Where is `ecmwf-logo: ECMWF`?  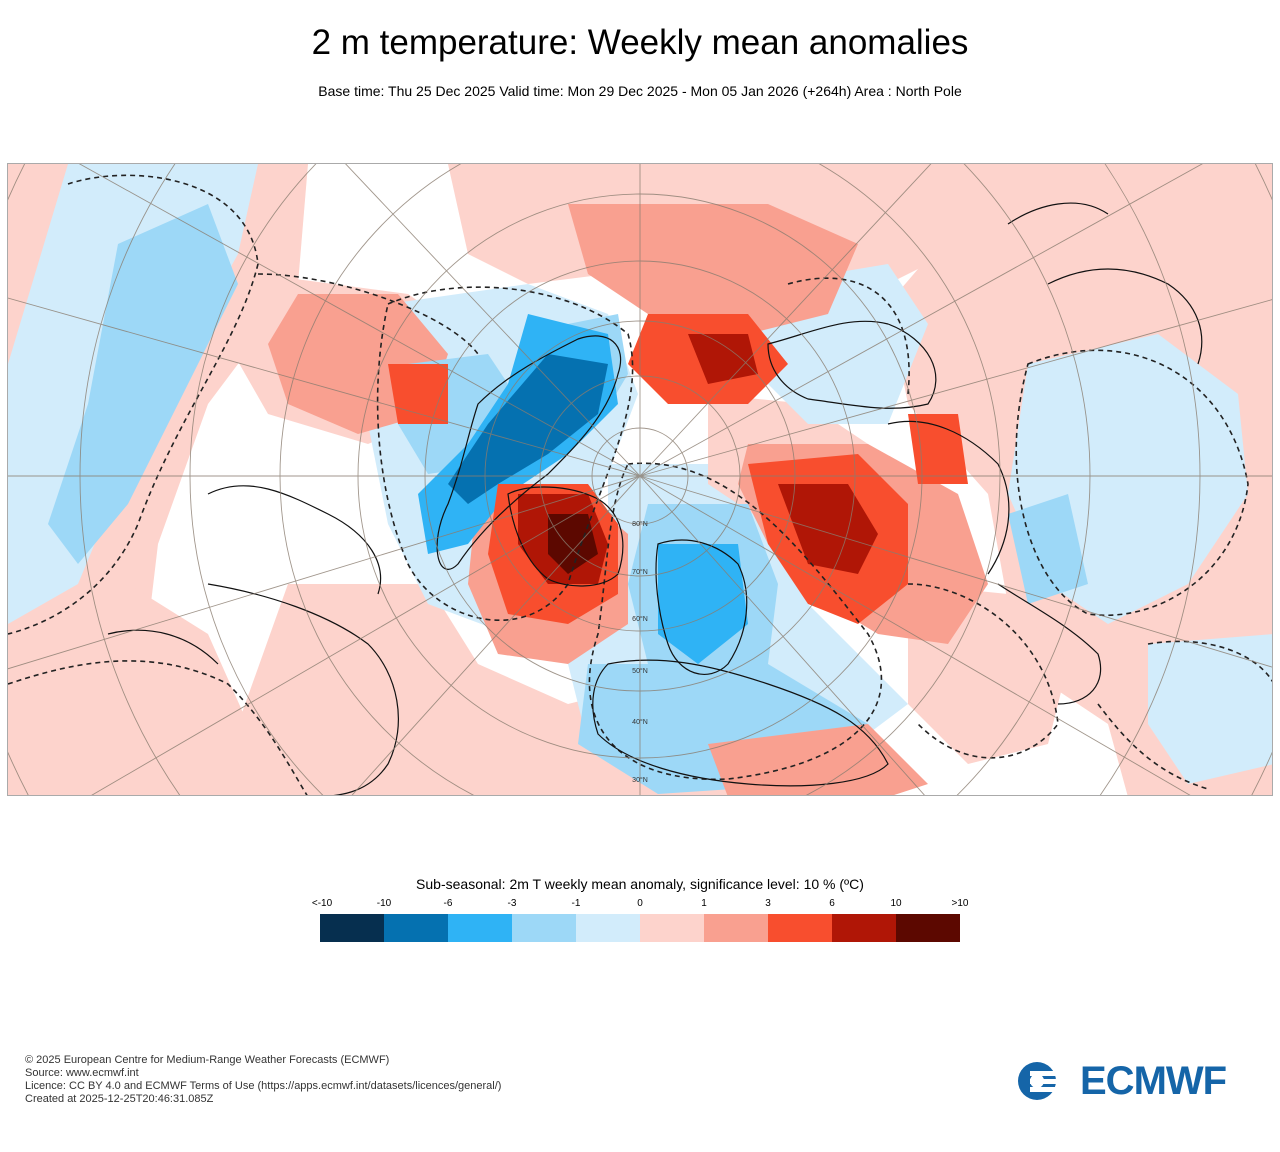 ecmwf-logo: ECMWF is located at coordinates (1137, 1081).